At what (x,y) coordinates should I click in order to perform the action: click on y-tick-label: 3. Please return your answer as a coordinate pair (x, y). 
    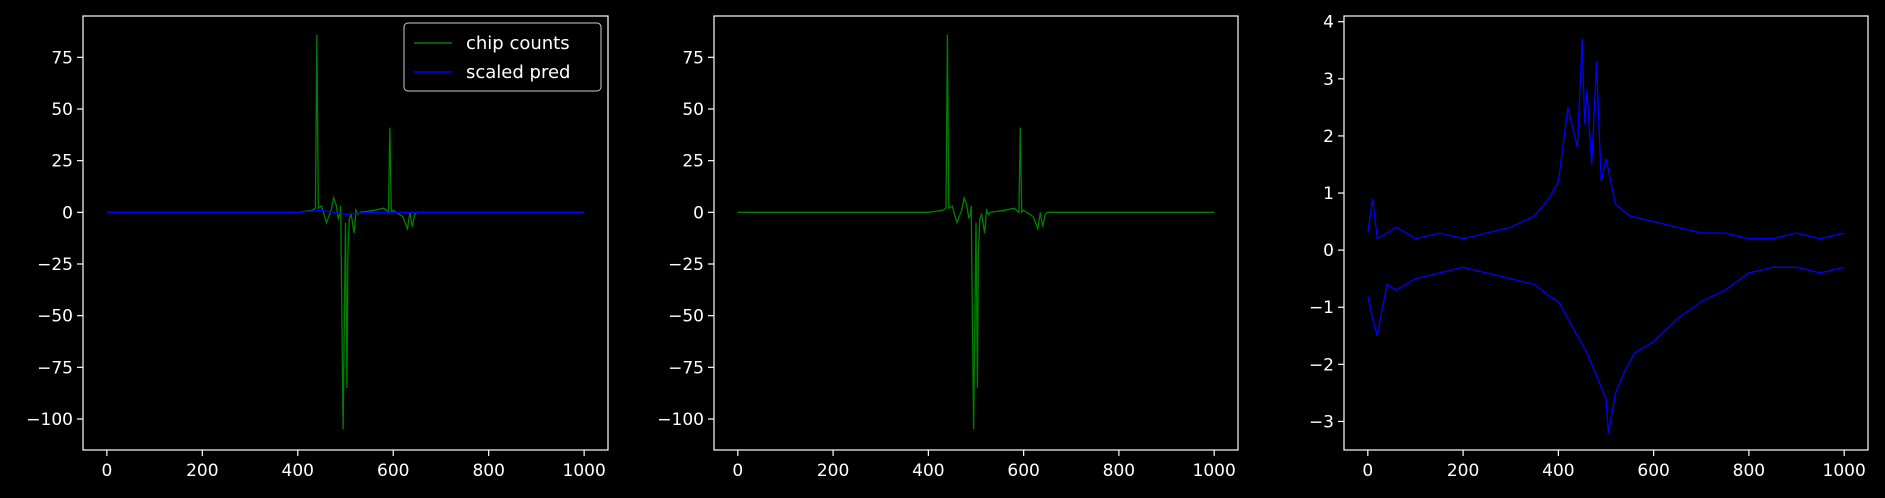
    Looking at the image, I should click on (1328, 80).